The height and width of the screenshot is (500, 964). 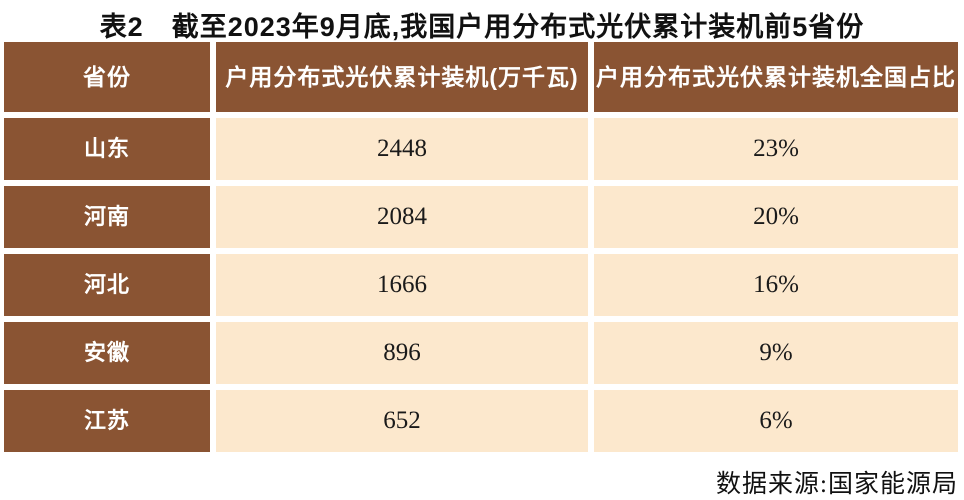 I want to click on share-cell: 20%, so click(x=776, y=217).